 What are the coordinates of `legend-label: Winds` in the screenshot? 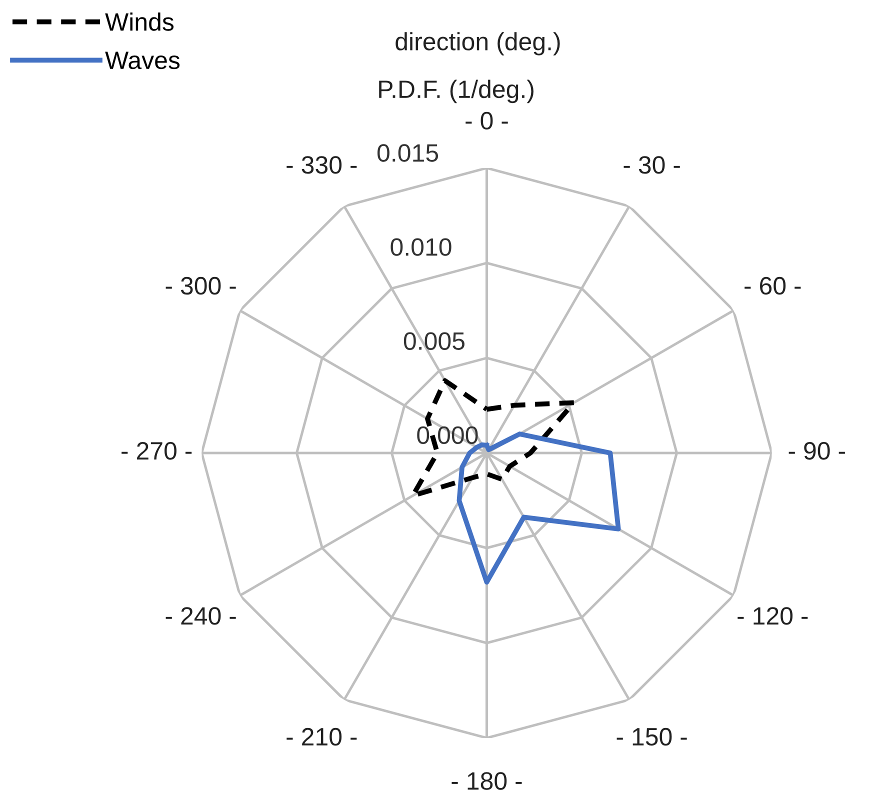 It's located at (139, 21).